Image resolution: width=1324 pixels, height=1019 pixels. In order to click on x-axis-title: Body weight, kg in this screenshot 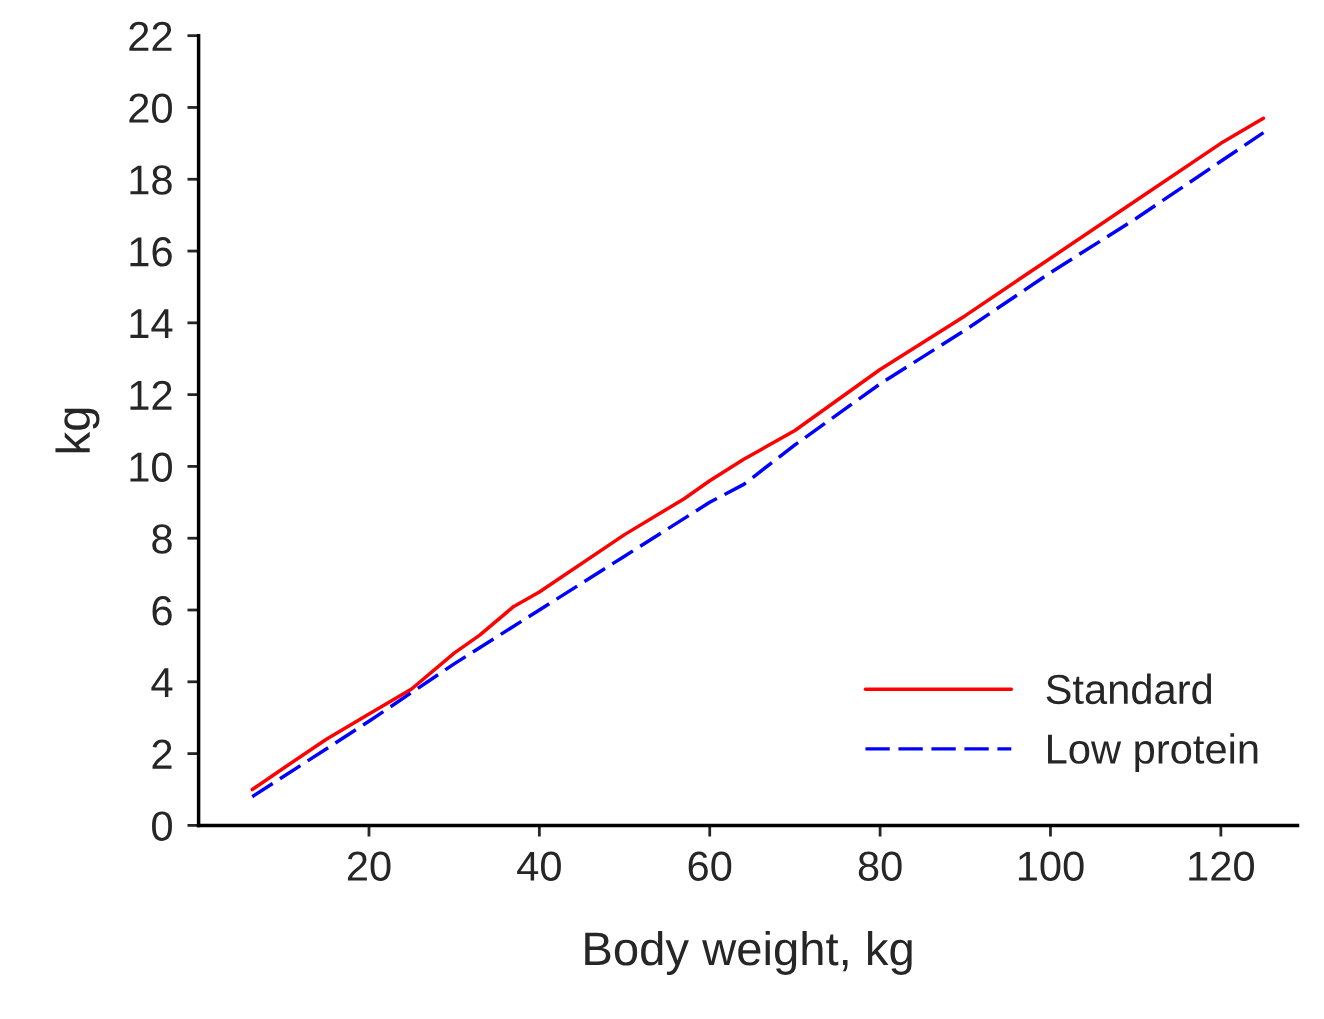, I will do `click(748, 952)`.